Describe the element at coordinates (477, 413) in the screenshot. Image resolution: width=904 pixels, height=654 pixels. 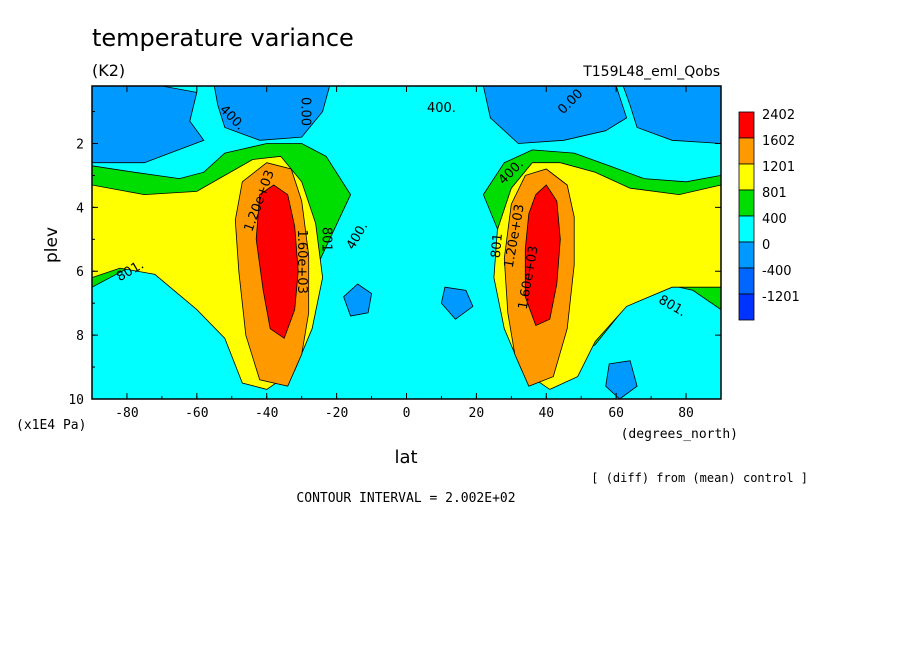
I see `x-tick-label: 20` at that location.